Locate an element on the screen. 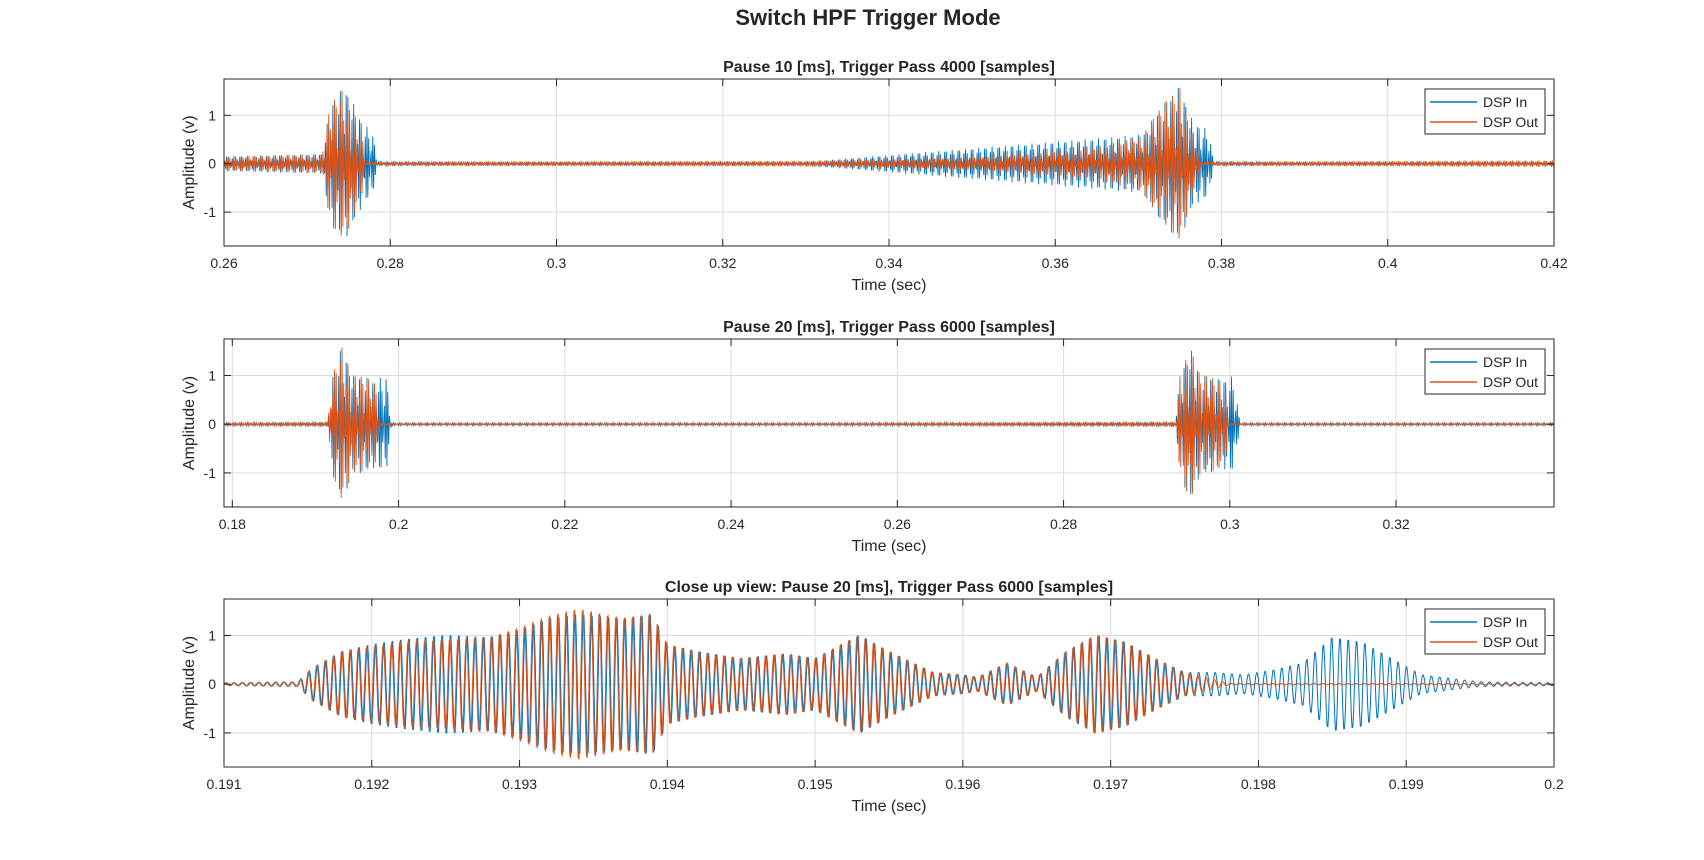 This screenshot has width=1704, height=860. x-tick-label: 0.191 is located at coordinates (223, 784).